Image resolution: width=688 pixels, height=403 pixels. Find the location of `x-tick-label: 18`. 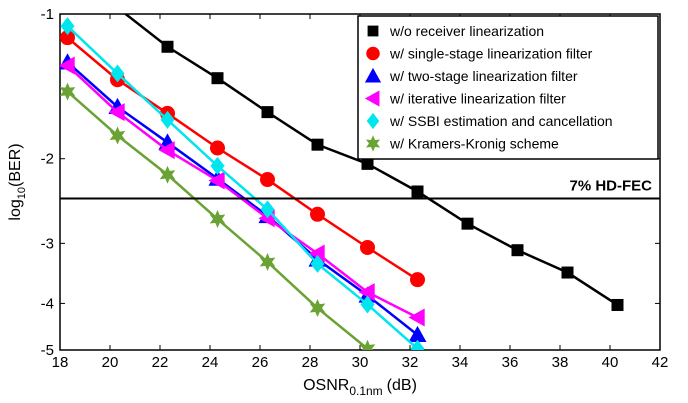

x-tick-label: 18 is located at coordinates (60, 362).